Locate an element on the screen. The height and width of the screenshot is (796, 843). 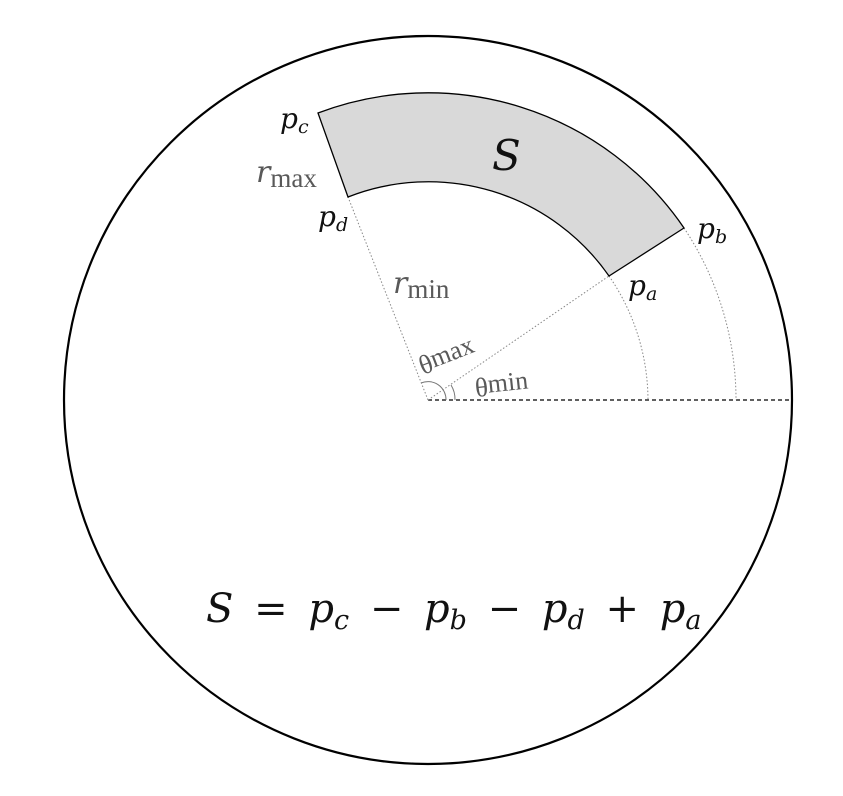
theta-min-angle-arc is located at coordinates (453, 392).